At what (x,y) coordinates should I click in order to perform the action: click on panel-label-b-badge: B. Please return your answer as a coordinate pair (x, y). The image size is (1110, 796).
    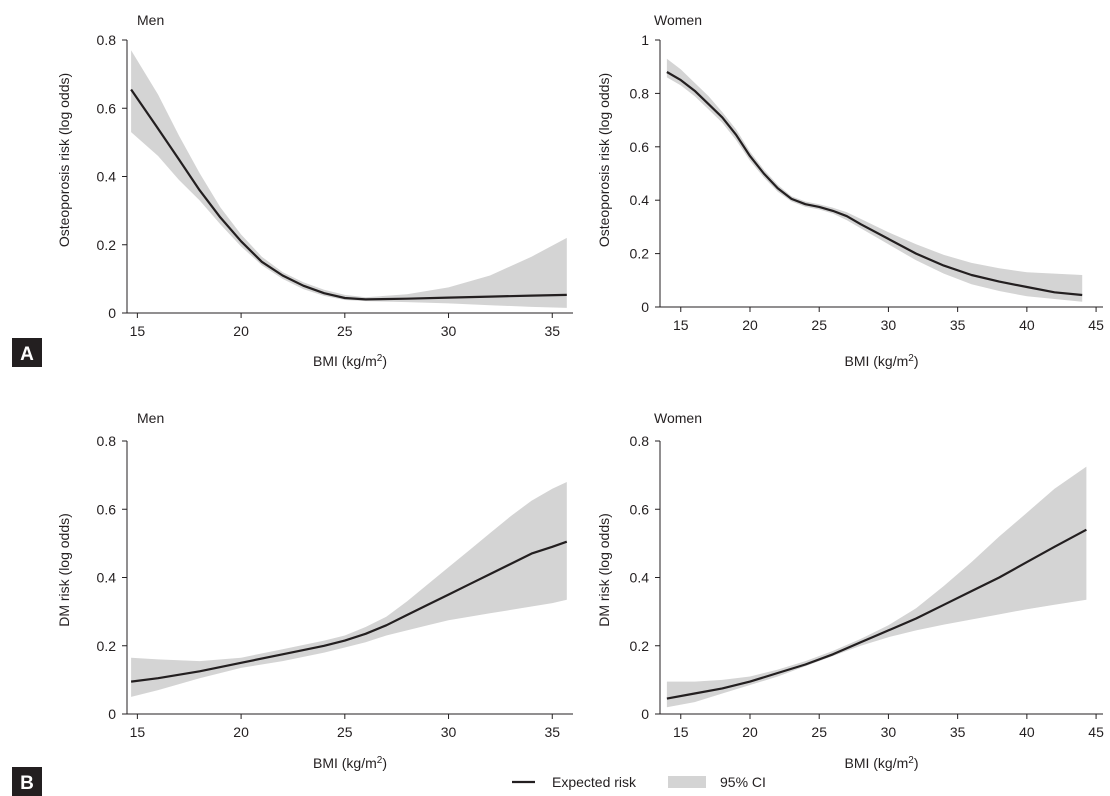
    Looking at the image, I should click on (27, 781).